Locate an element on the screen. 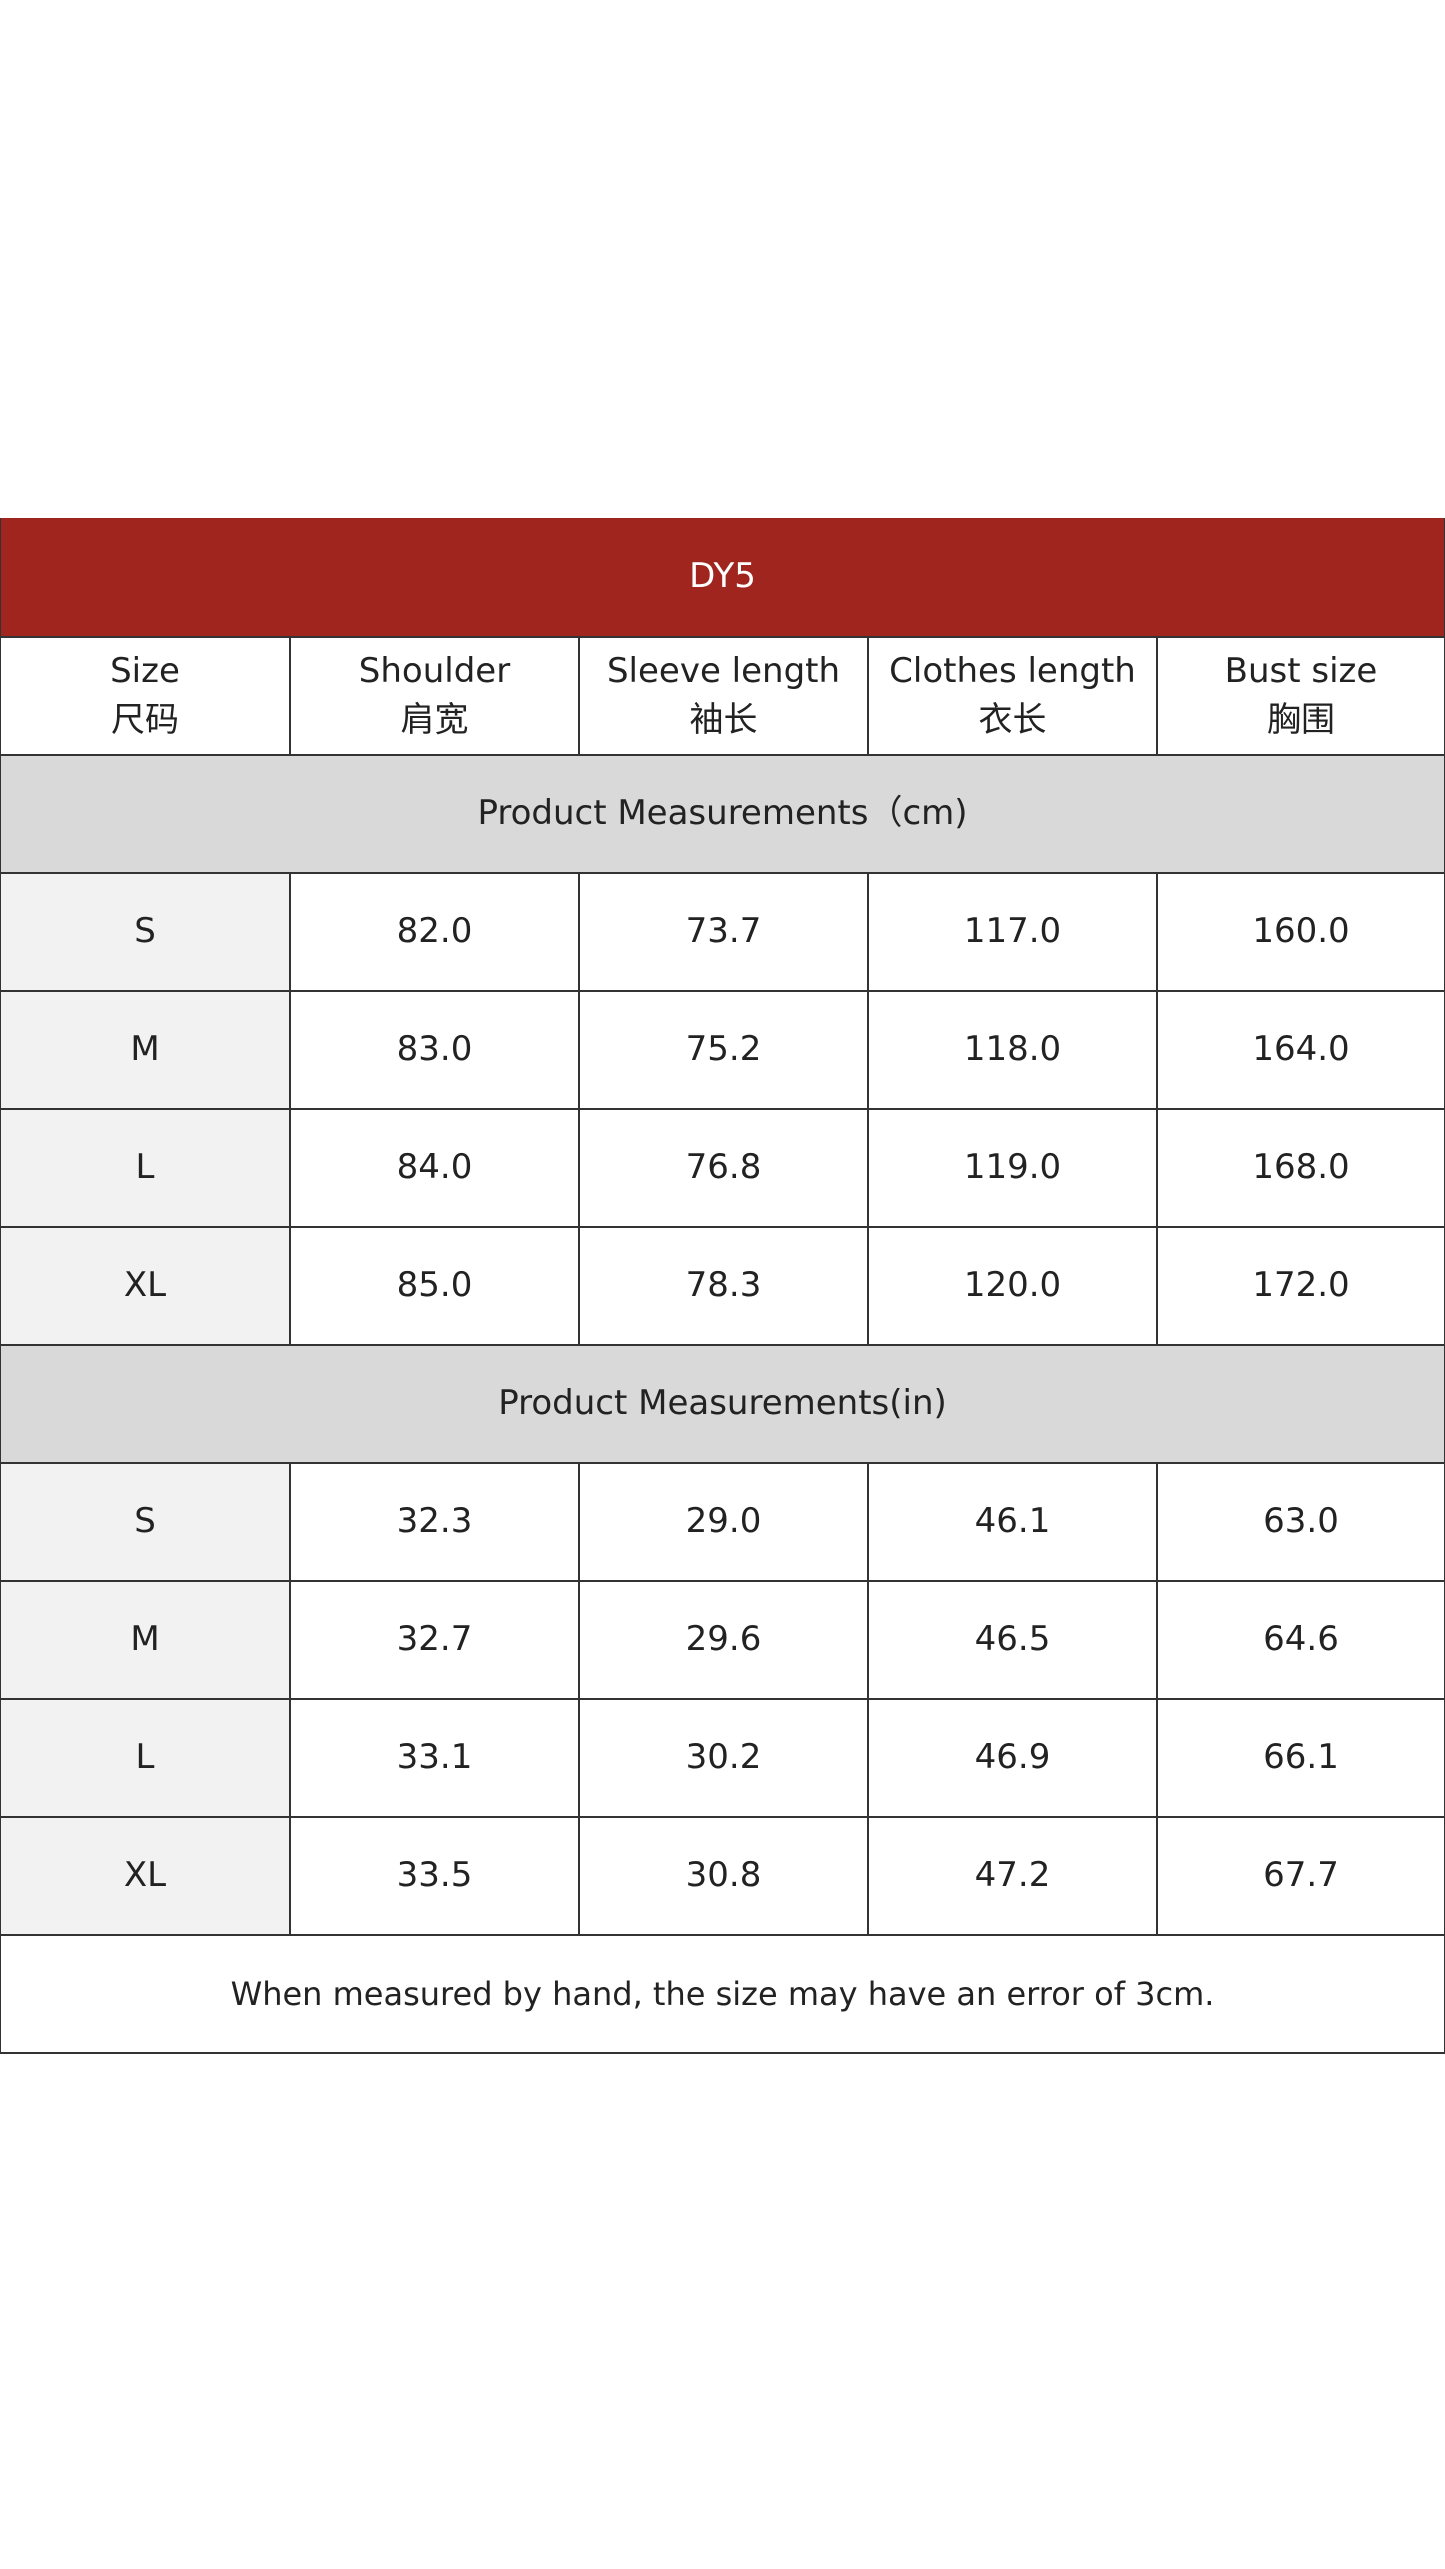 The height and width of the screenshot is (2569, 1445). header-zh: 袖长 is located at coordinates (723, 720).